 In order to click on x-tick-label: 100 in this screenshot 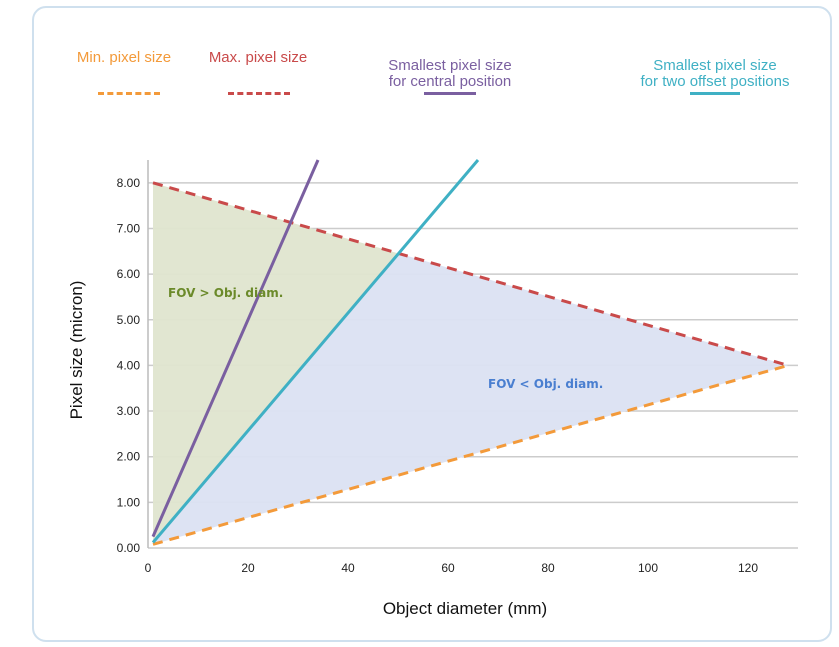, I will do `click(648, 568)`.